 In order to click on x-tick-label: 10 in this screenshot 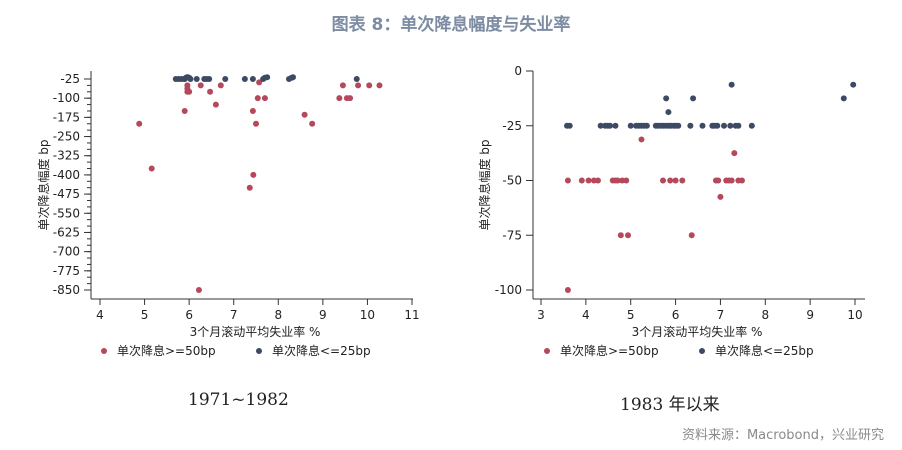, I will do `click(367, 315)`.